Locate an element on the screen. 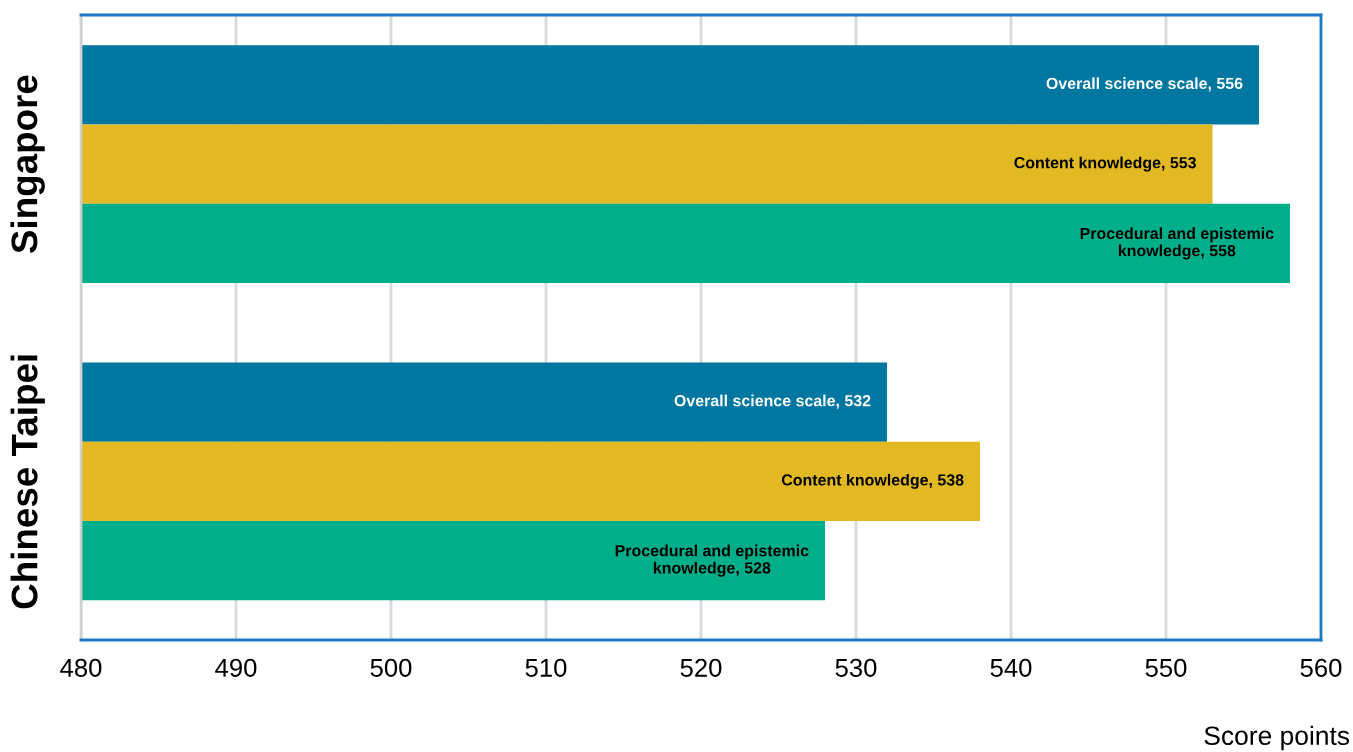 This screenshot has height=752, width=1353. data-label: Procedural and epistemic knowledge, 528 is located at coordinates (712, 560).